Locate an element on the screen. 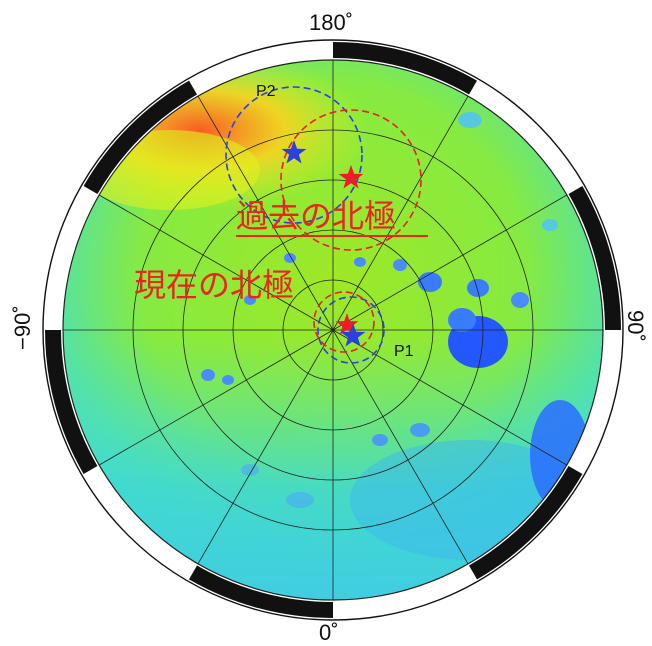  p1-blue-circle is located at coordinates (351, 330).